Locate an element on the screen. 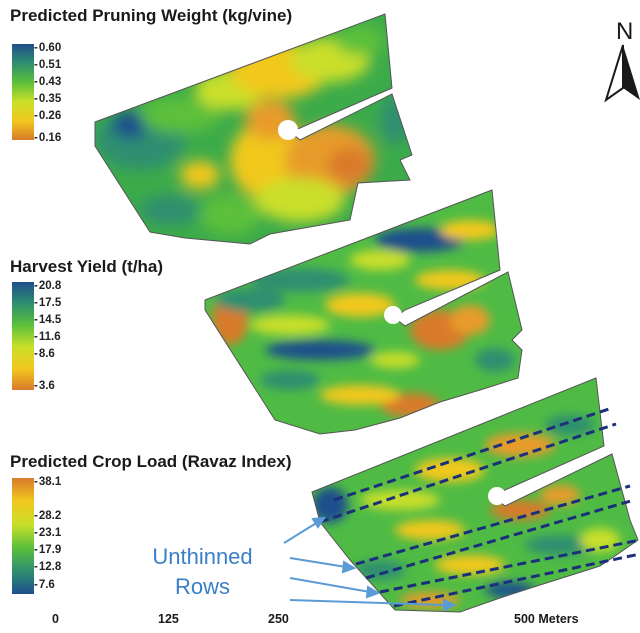 The width and height of the screenshot is (640, 633). legend-tick: 14.5 is located at coordinates (47, 320).